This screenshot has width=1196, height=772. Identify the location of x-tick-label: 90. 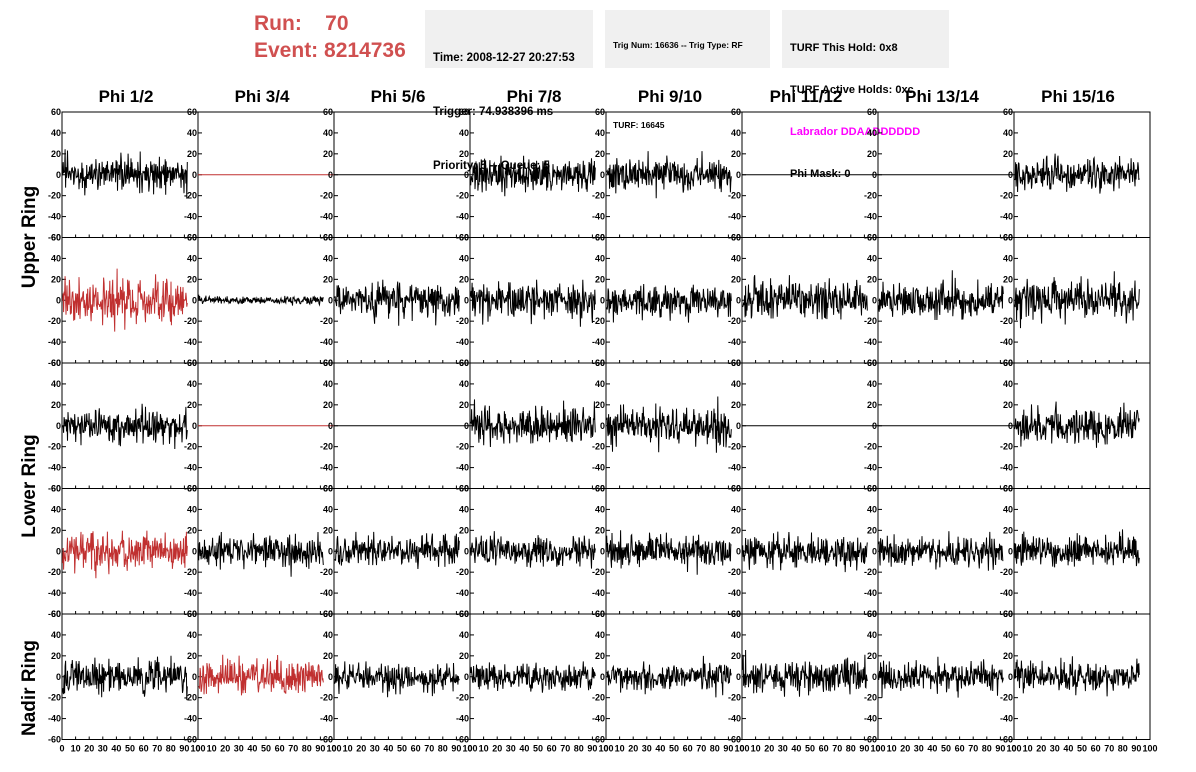
(184, 749).